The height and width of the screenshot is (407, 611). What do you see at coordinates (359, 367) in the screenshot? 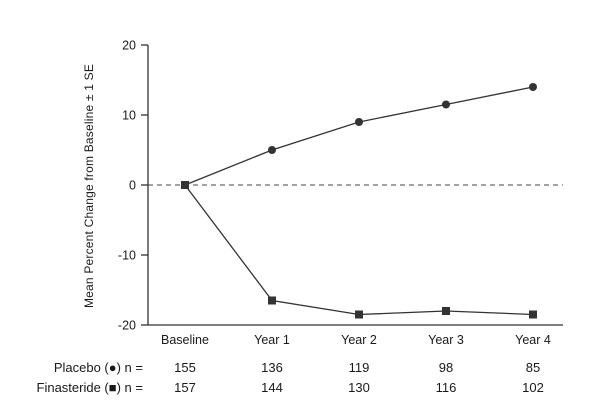
I see `count-value: 119` at bounding box center [359, 367].